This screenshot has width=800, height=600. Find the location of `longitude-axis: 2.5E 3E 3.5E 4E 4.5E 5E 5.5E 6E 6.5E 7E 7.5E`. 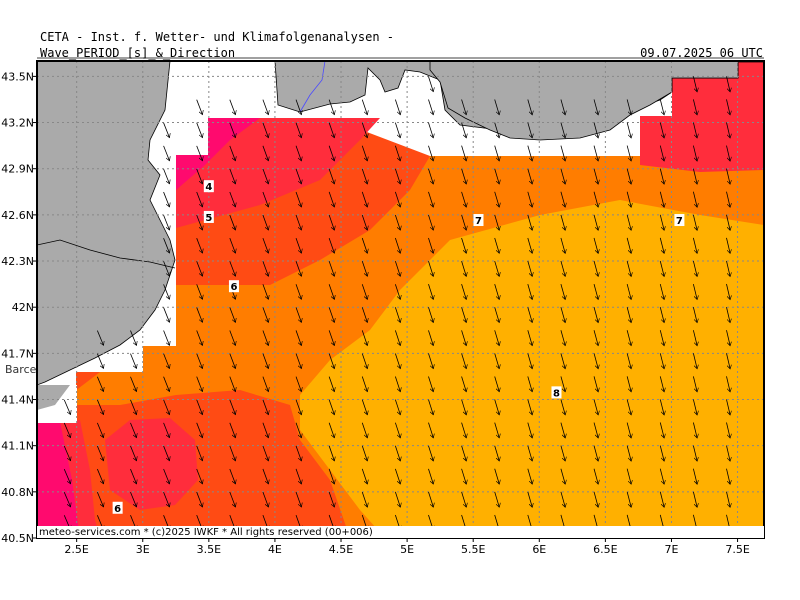

longitude-axis: 2.5E 3E 3.5E 4E 4.5E 5E 5.5E 6E 6.5E 7E 7.5E is located at coordinates (407, 547).